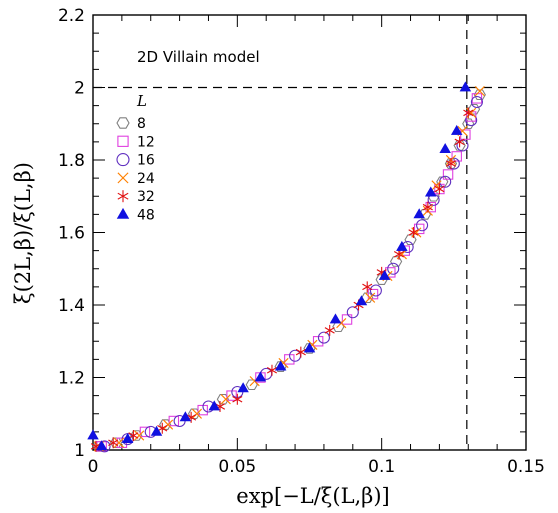 Image resolution: width=558 pixels, height=513 pixels. Describe the element at coordinates (71, 306) in the screenshot. I see `y-tick-label: 1.4` at that location.